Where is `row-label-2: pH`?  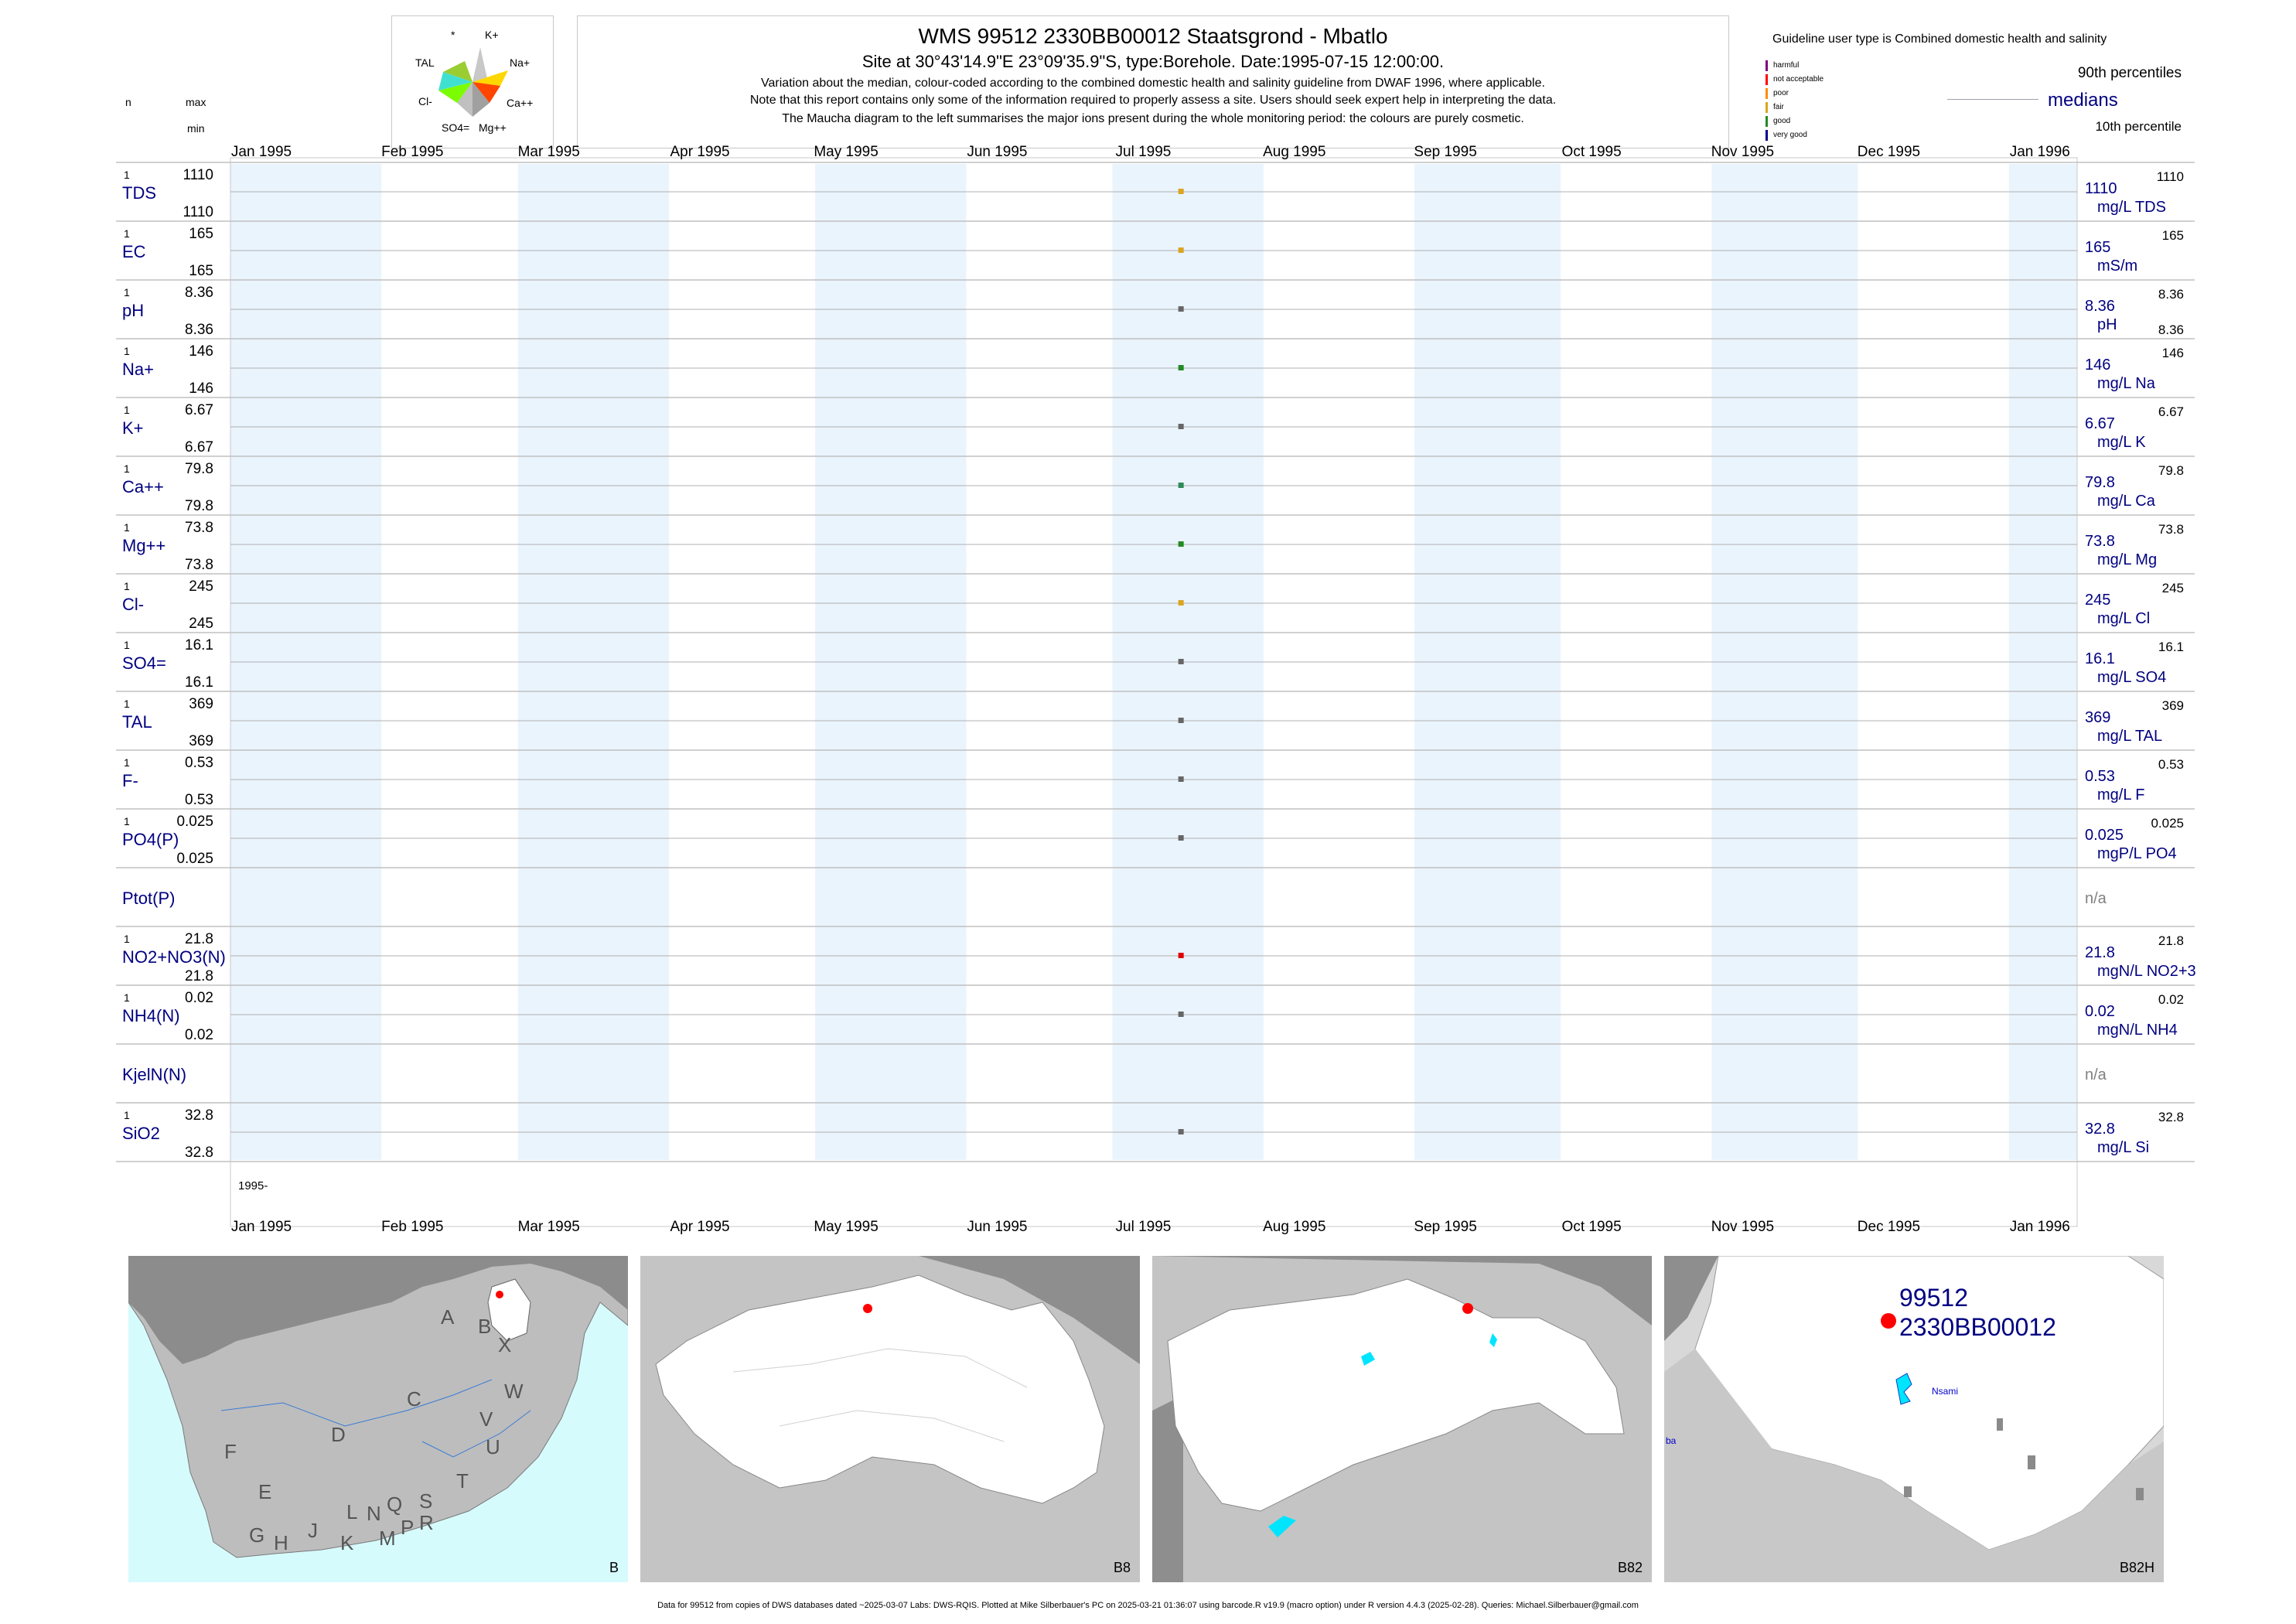 row-label-2: pH is located at coordinates (133, 310).